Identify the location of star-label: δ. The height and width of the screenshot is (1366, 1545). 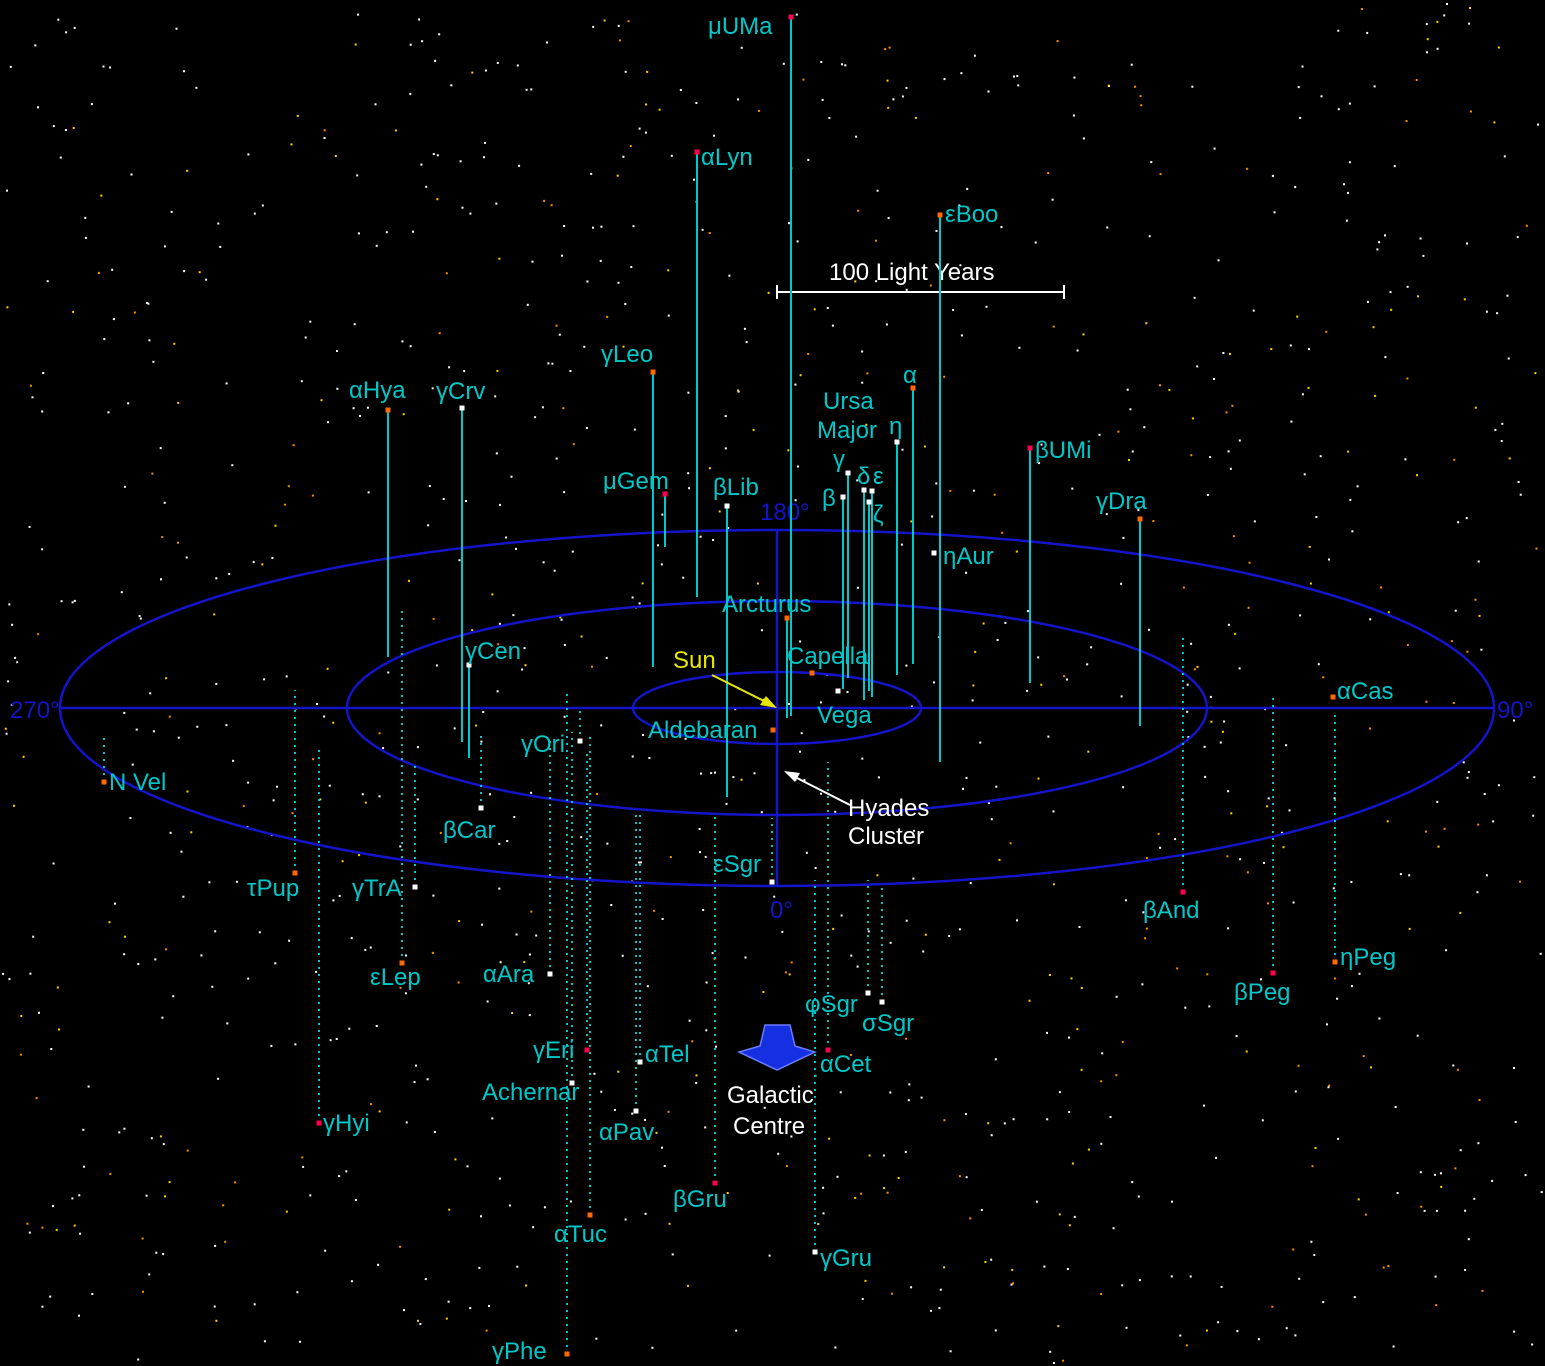
(863, 476).